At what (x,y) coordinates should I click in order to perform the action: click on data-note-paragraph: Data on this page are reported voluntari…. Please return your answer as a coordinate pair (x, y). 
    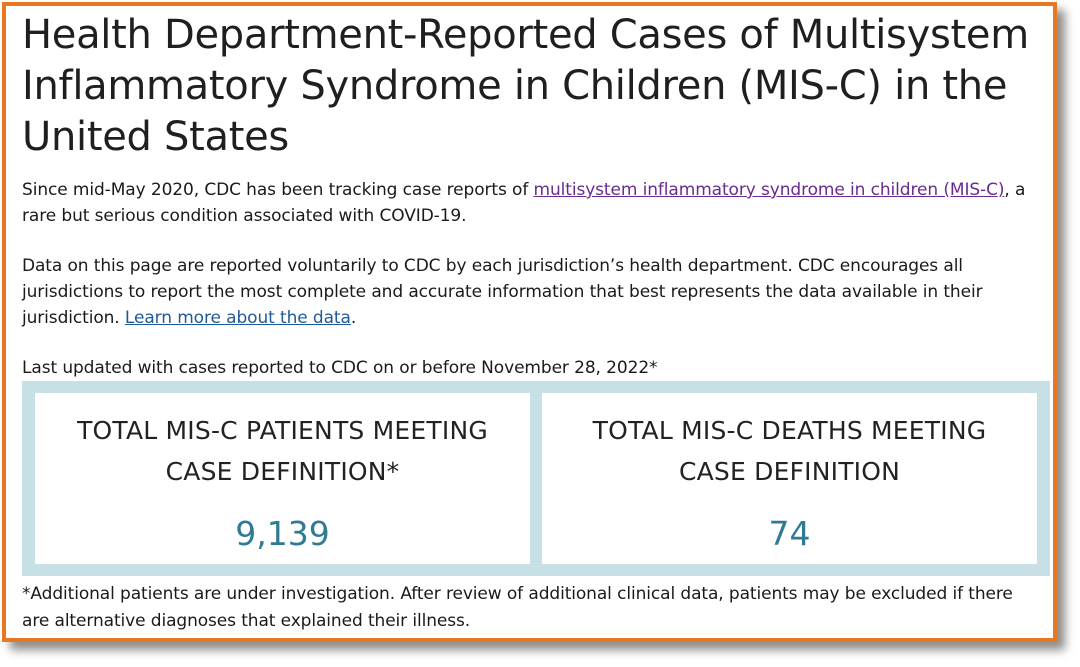
    Looking at the image, I should click on (532, 292).